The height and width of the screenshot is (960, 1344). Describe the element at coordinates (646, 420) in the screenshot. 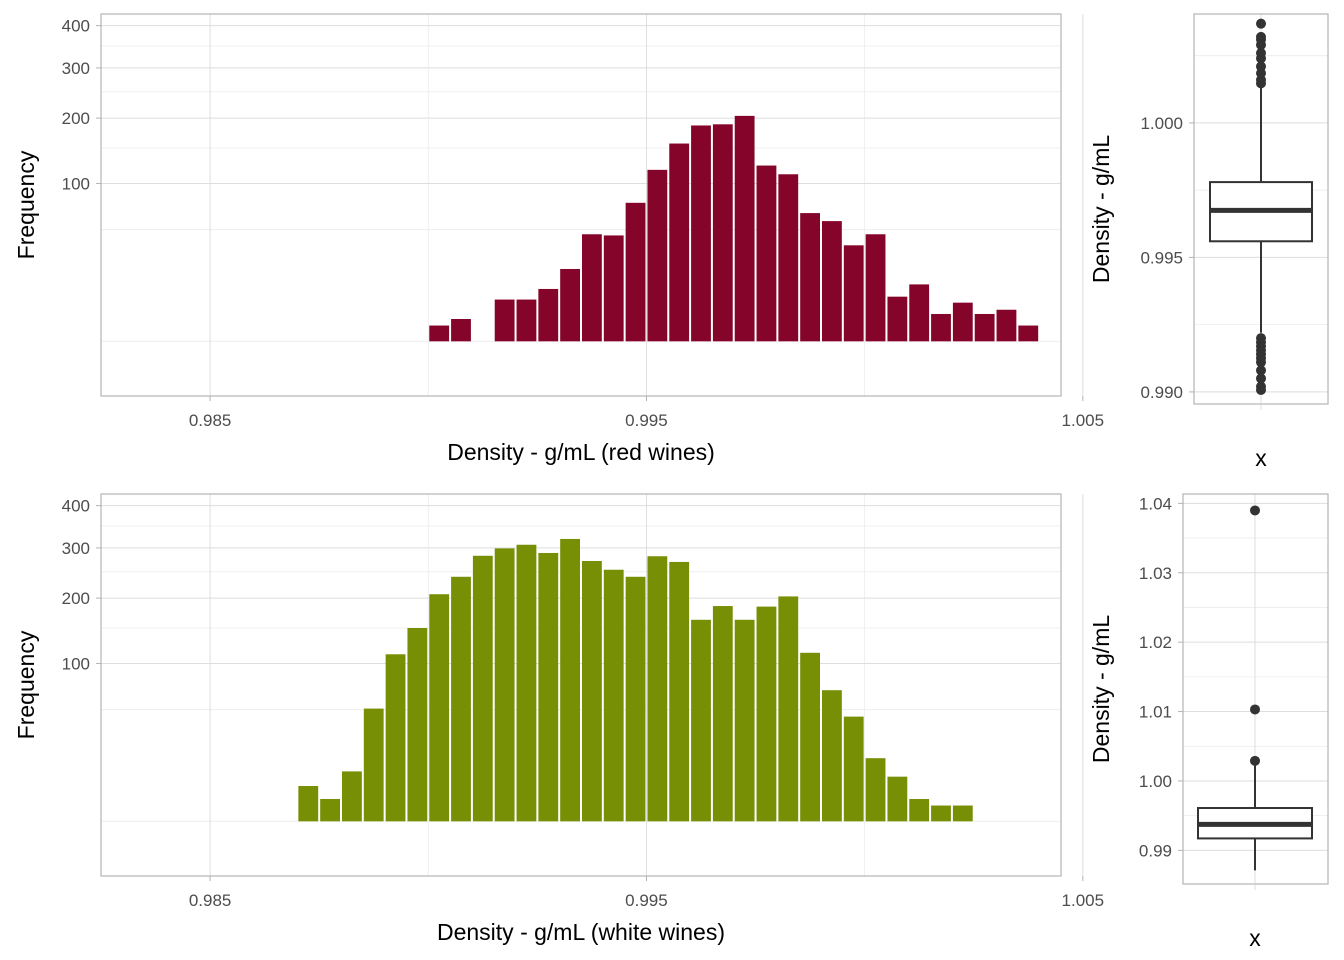

I see `histogram-red-xtick-label: 0.995` at that location.